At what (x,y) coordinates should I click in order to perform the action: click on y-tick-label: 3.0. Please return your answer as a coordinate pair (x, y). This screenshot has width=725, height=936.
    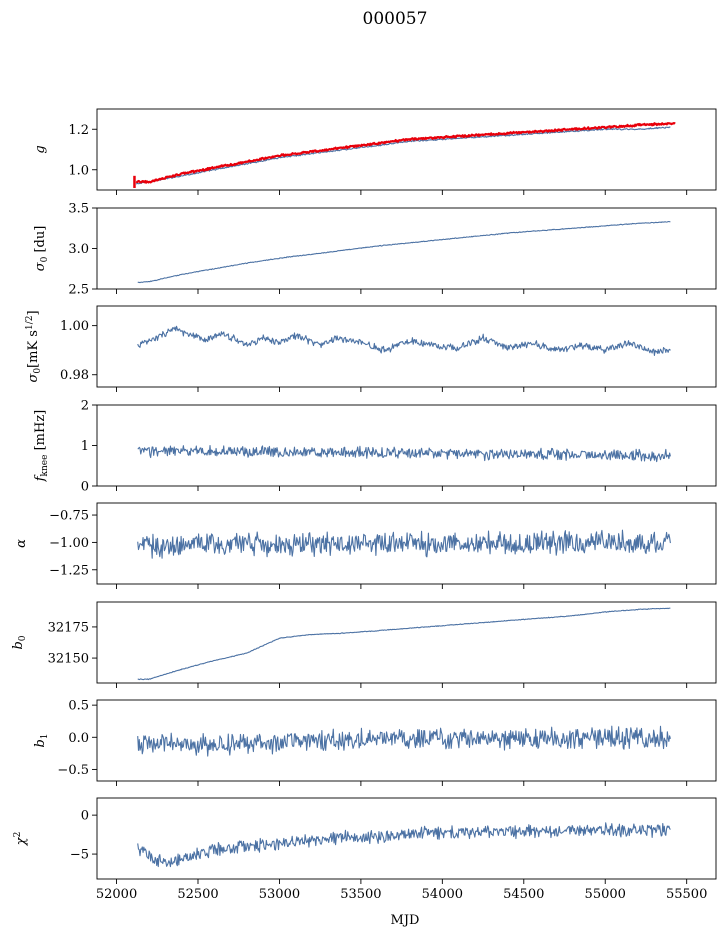
    Looking at the image, I should click on (78, 249).